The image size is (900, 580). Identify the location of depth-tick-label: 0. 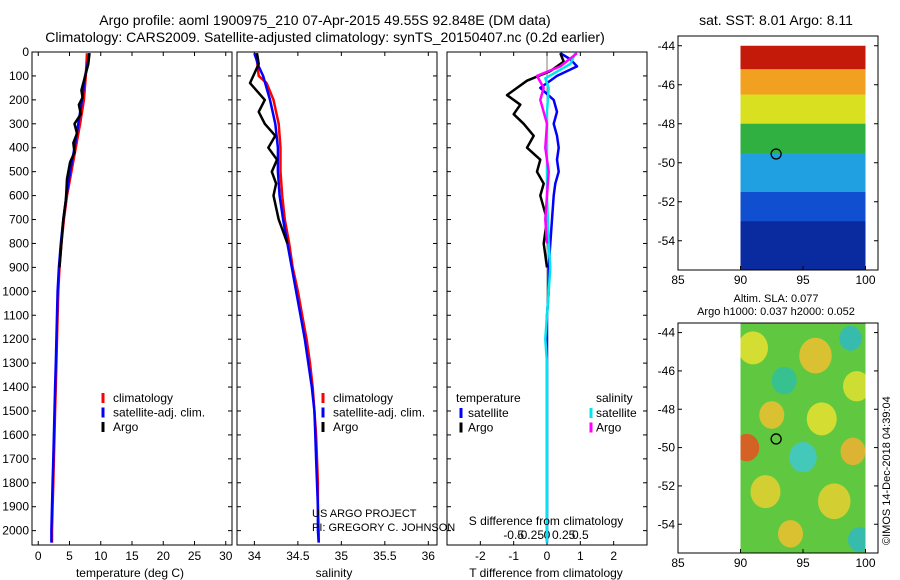
(25, 52).